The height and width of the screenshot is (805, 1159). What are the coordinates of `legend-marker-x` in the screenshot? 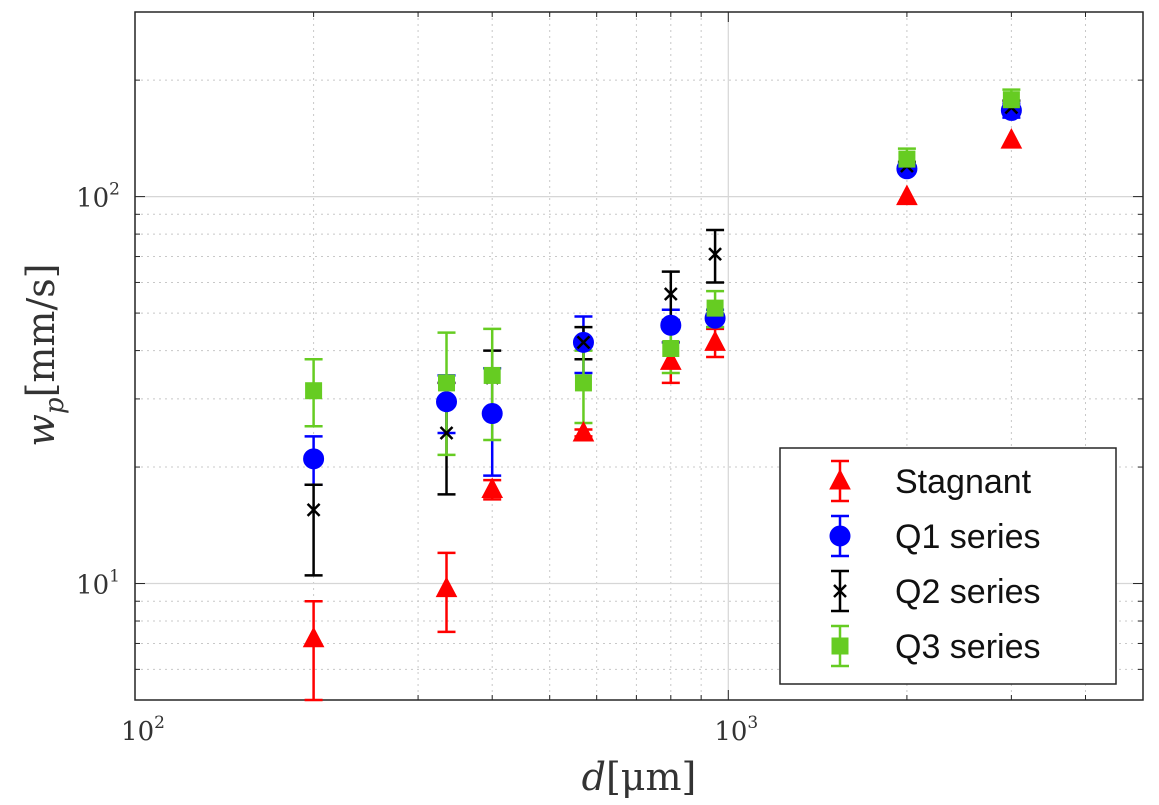 It's located at (840, 591).